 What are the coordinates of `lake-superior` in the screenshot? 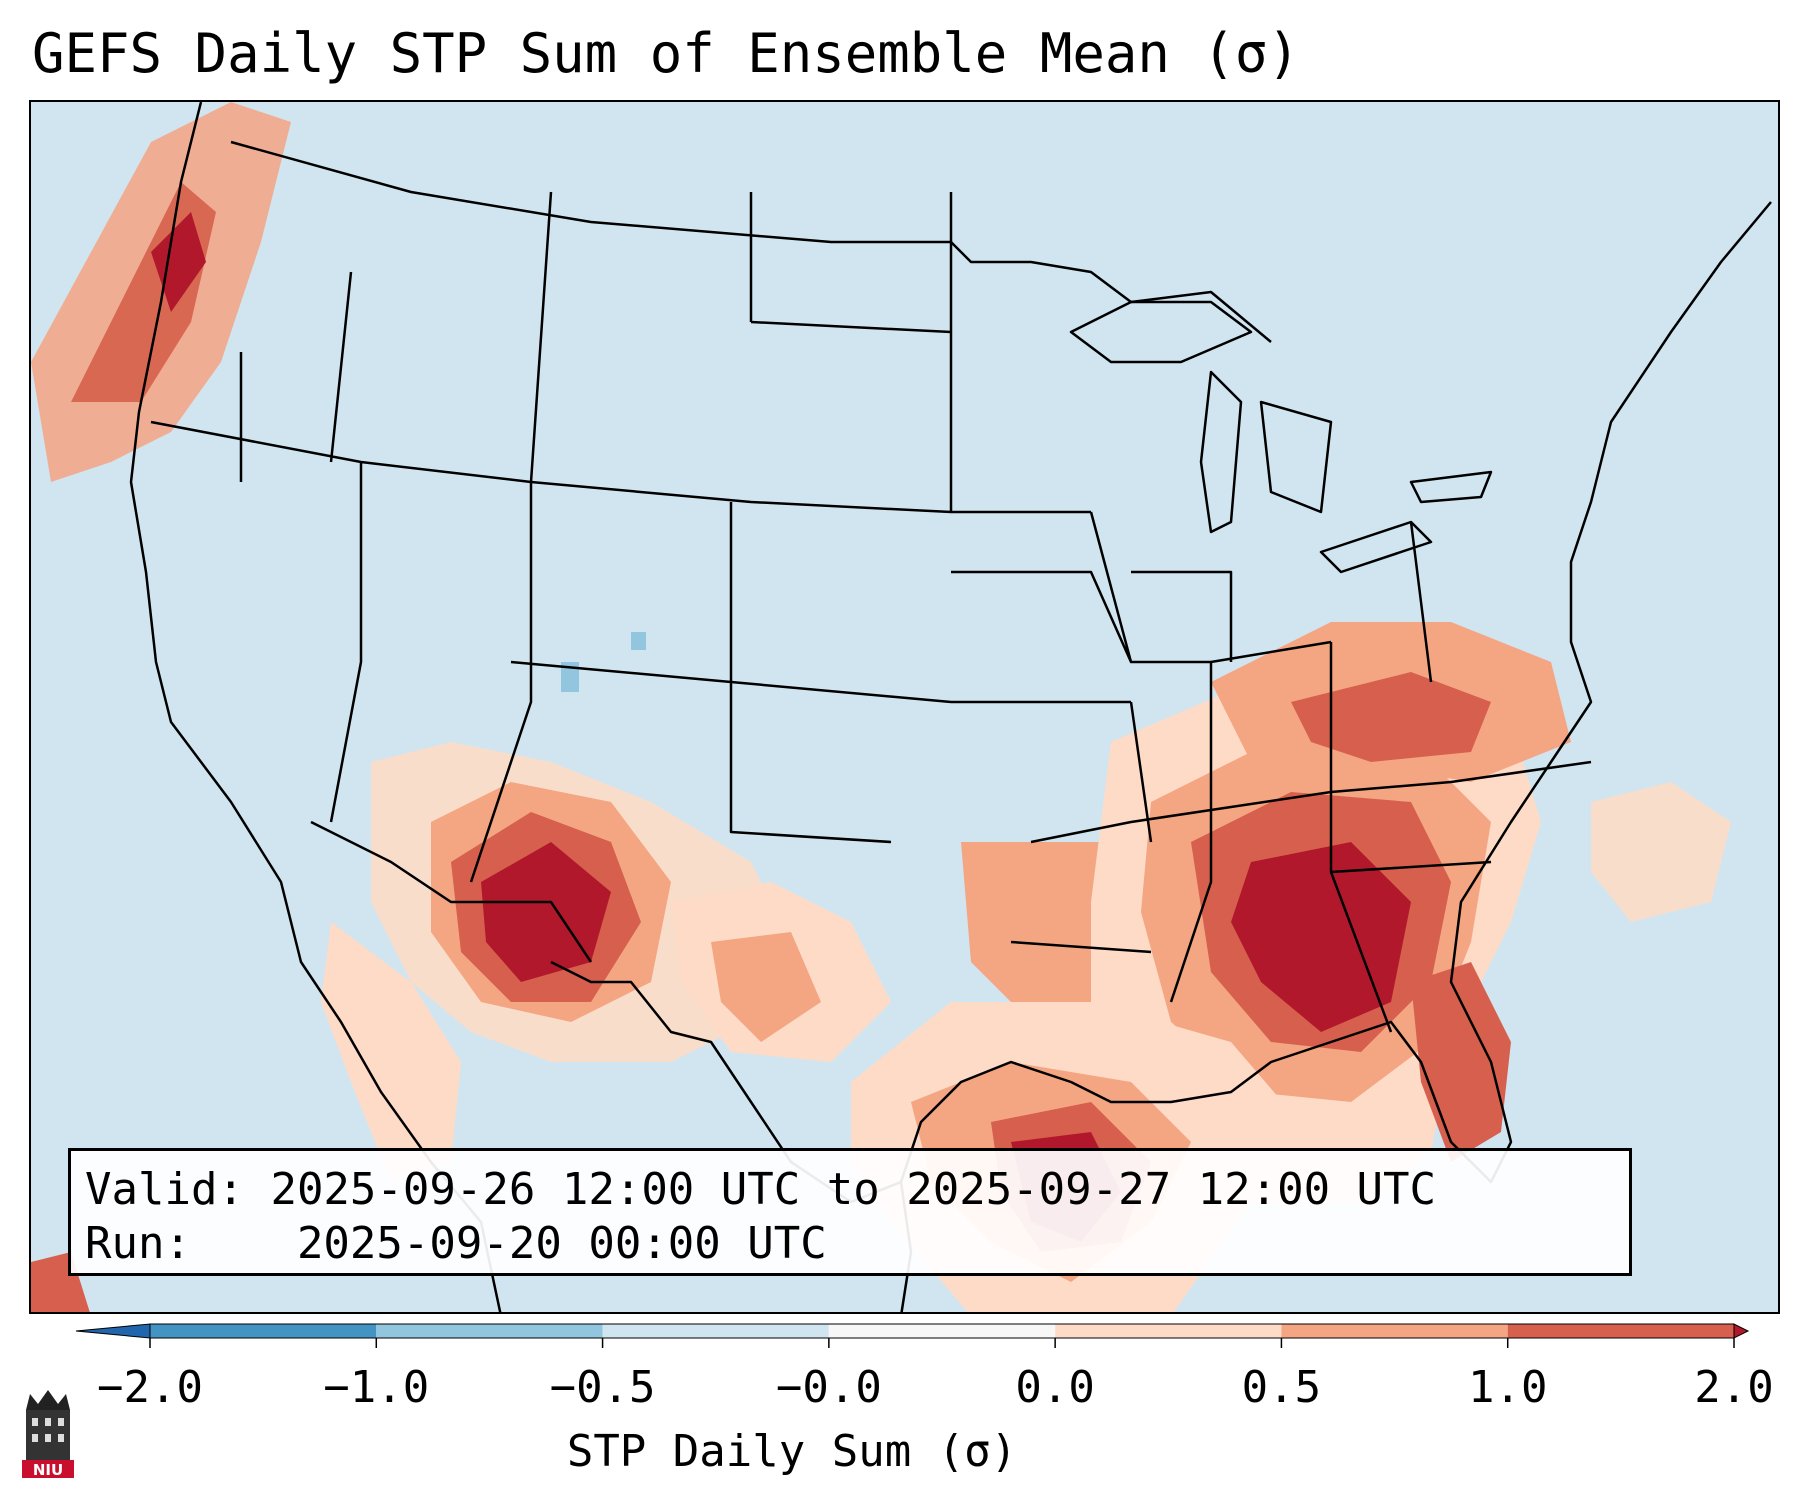 It's located at (1161, 332).